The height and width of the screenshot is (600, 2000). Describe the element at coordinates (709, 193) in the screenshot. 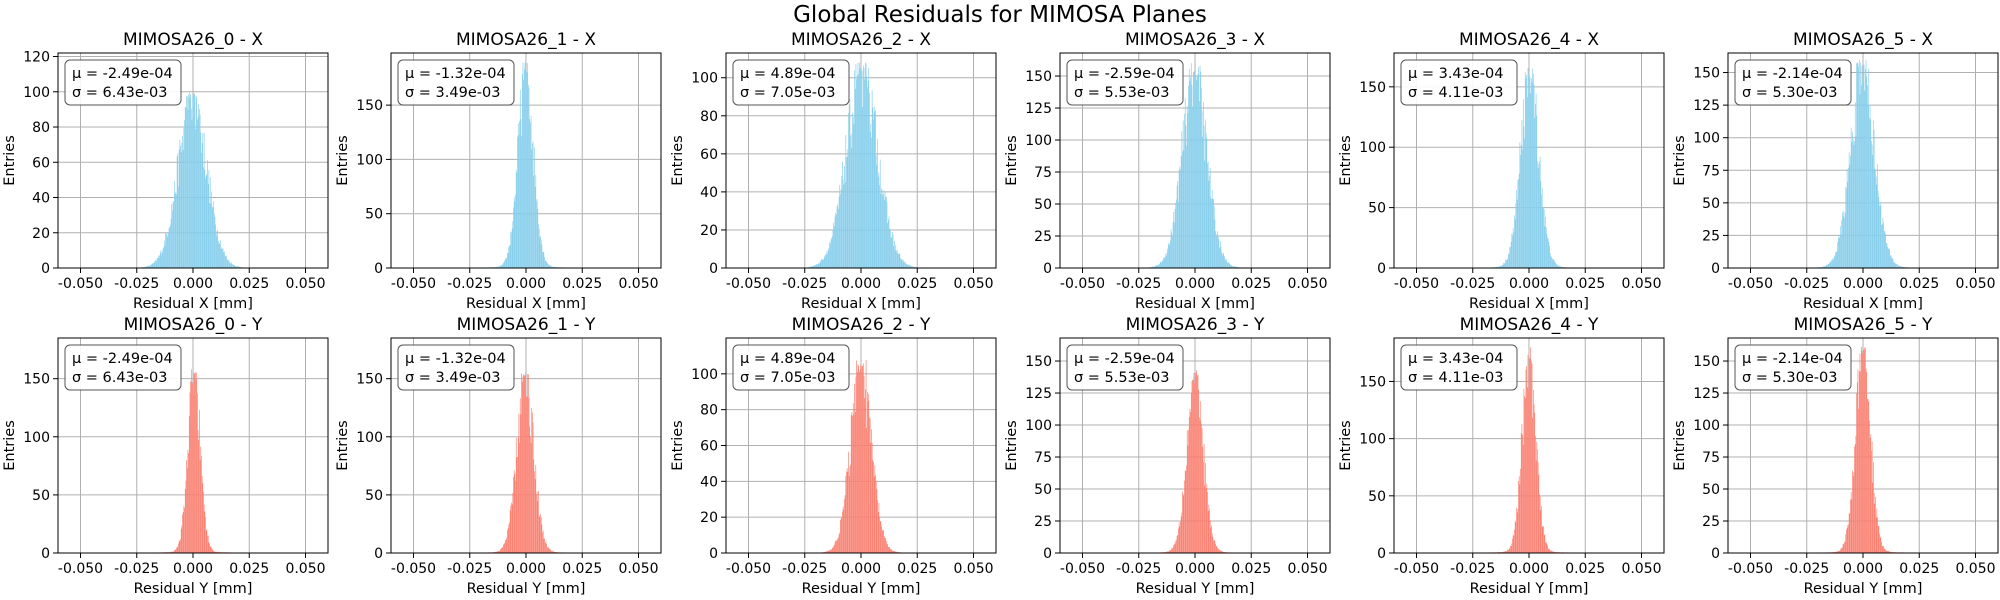

I see `y-tick-label: 40` at that location.